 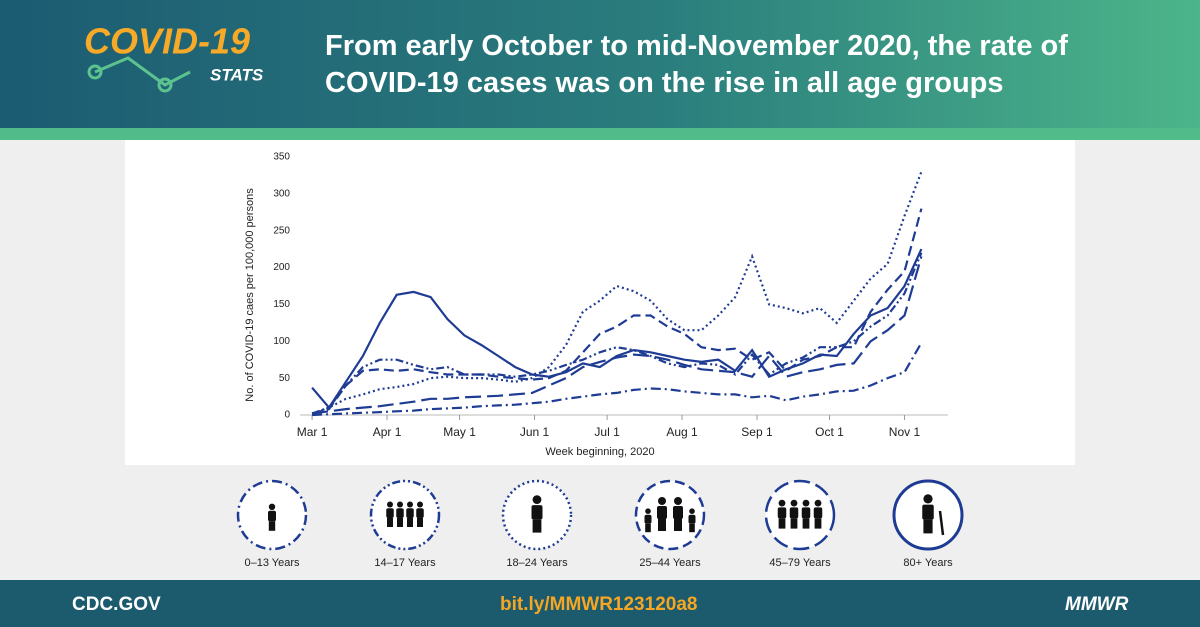 I want to click on y-tick-label: 150, so click(x=281, y=304).